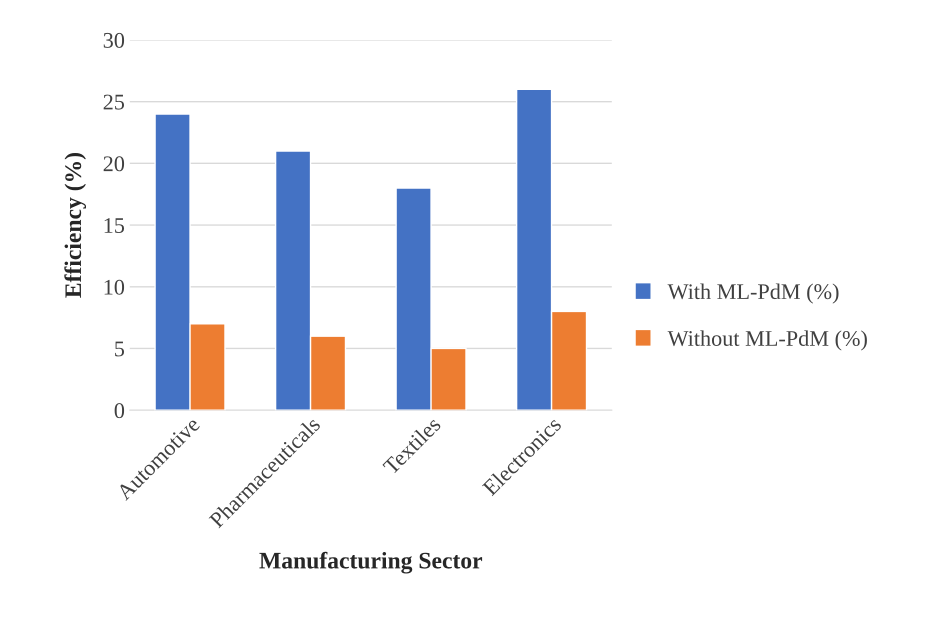 The image size is (927, 634). Describe the element at coordinates (114, 102) in the screenshot. I see `y-tick-label: 25` at that location.